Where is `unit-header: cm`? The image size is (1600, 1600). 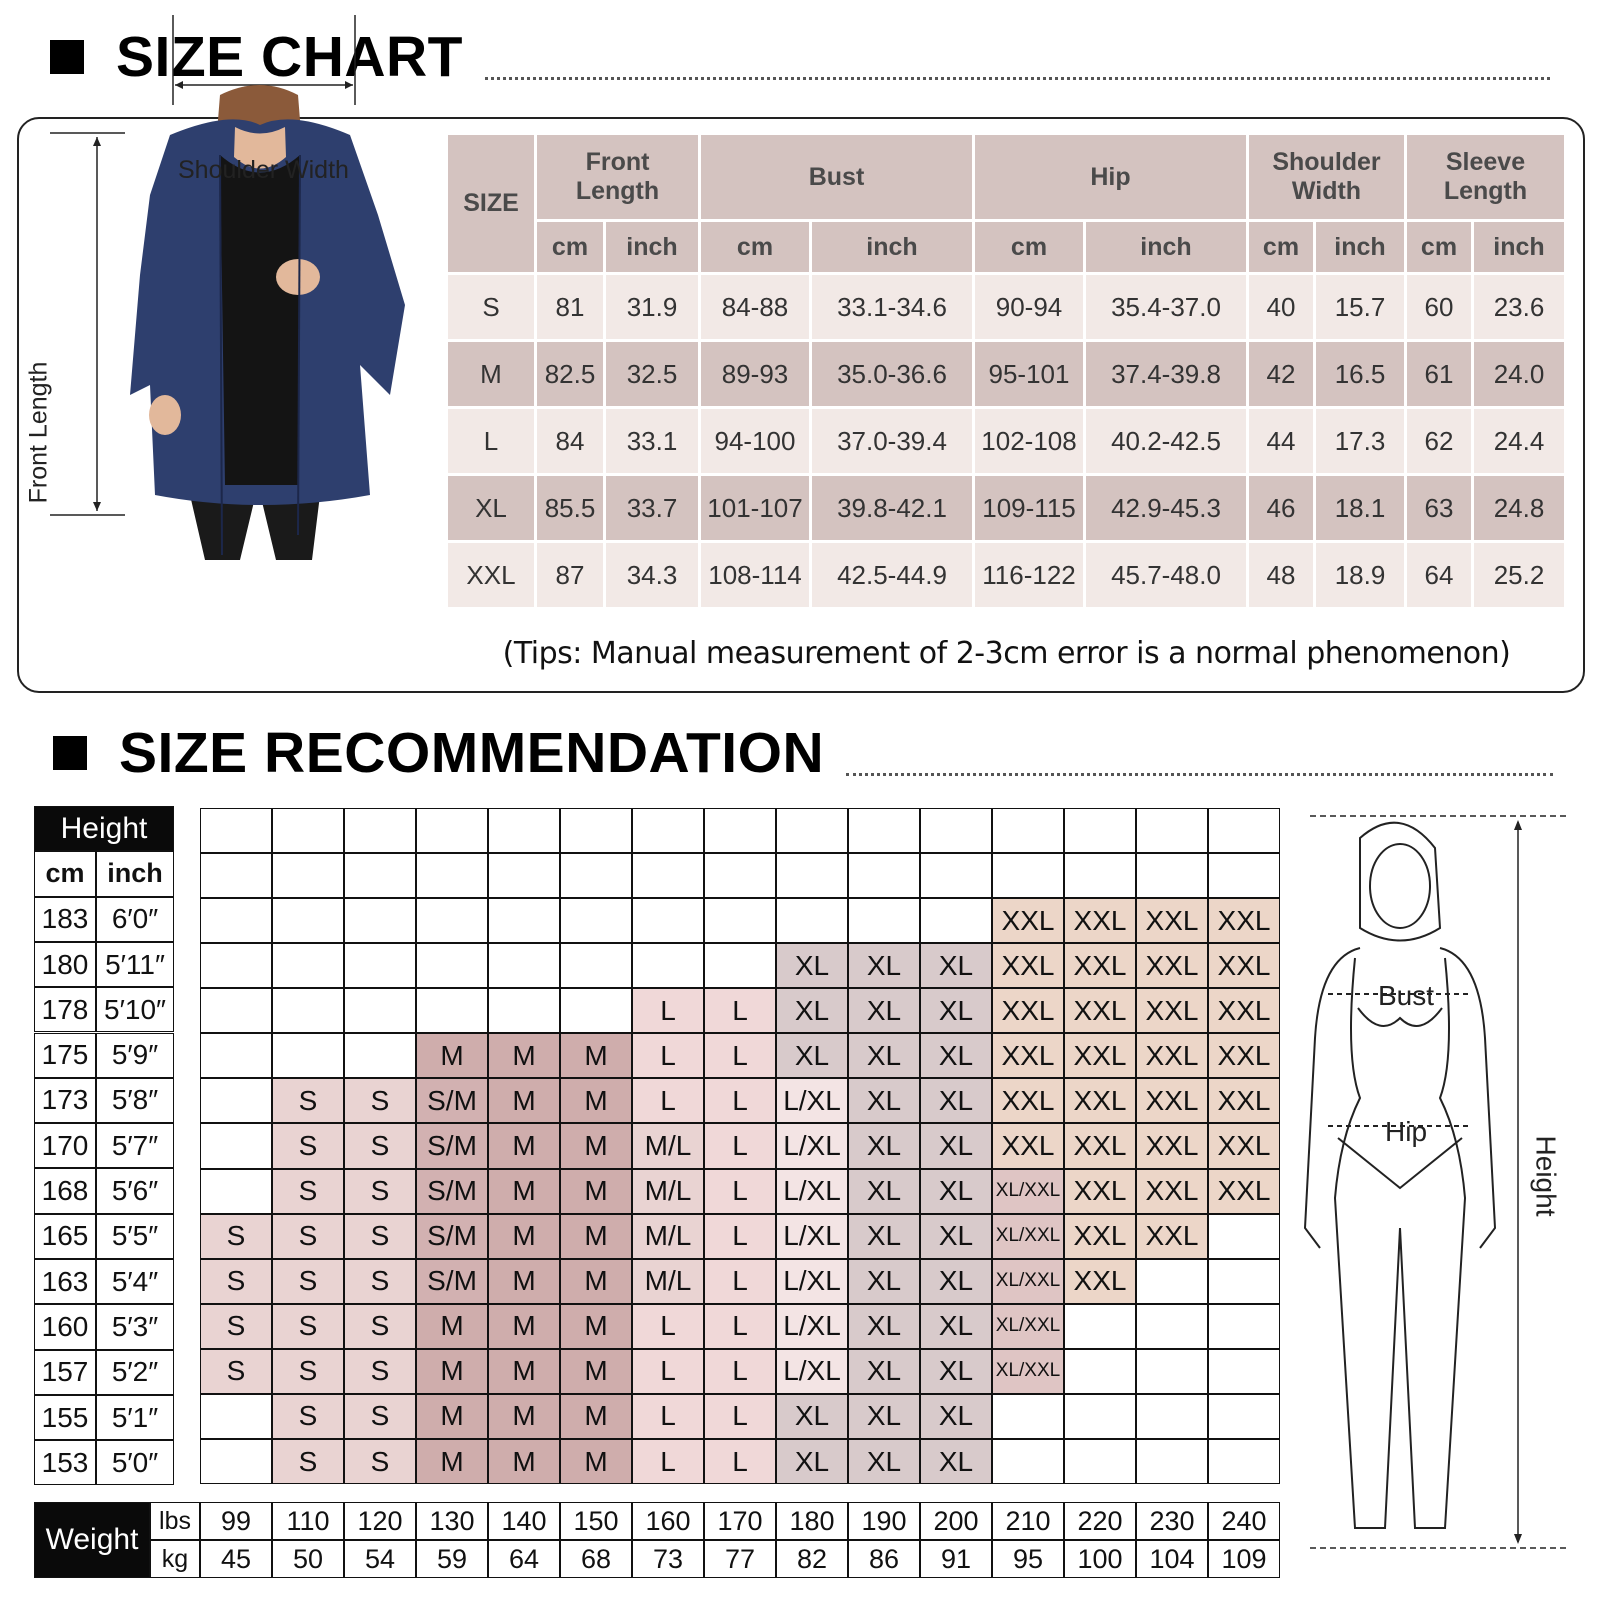
unit-header: cm is located at coordinates (1029, 247).